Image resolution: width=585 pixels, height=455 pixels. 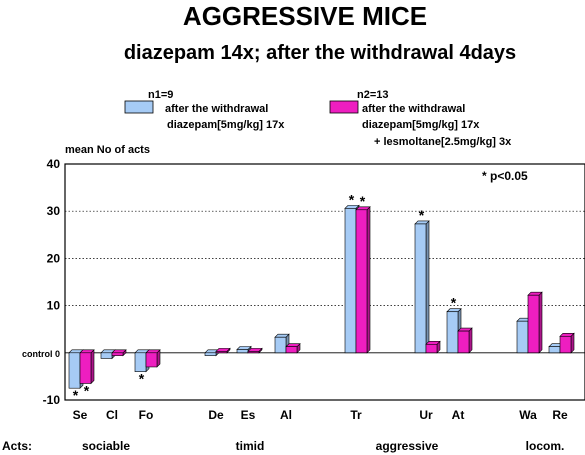 I want to click on x-tick-label: Re, so click(x=560, y=415).